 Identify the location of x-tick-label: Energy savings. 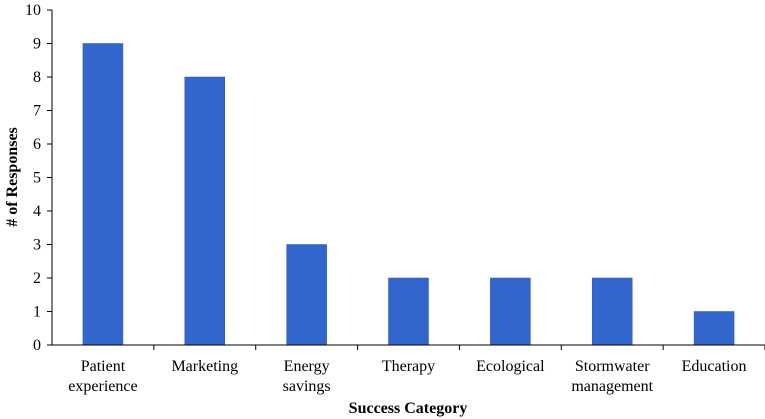
(307, 376).